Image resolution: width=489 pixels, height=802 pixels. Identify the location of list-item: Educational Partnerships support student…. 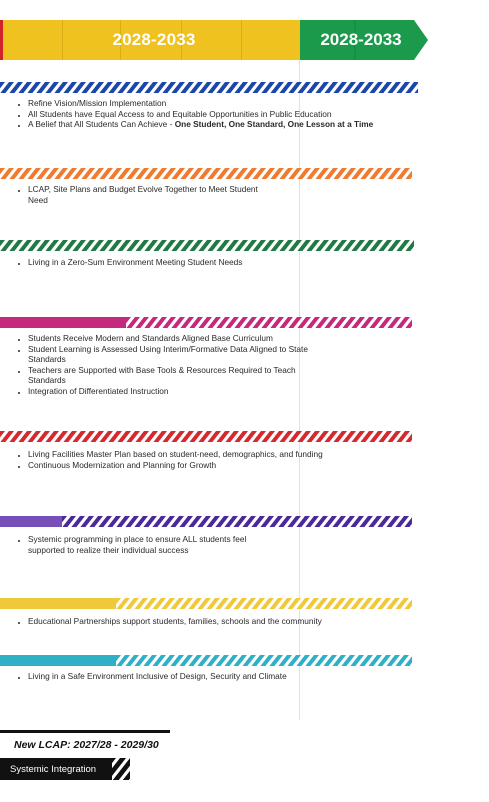
(208, 621).